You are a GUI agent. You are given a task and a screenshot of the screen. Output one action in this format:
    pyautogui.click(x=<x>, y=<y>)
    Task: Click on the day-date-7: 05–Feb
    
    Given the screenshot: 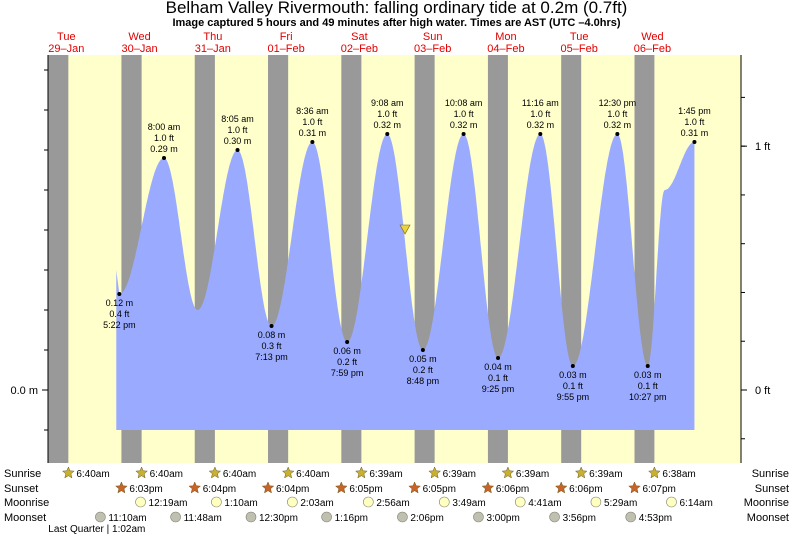 What is the action you would take?
    pyautogui.click(x=579, y=49)
    